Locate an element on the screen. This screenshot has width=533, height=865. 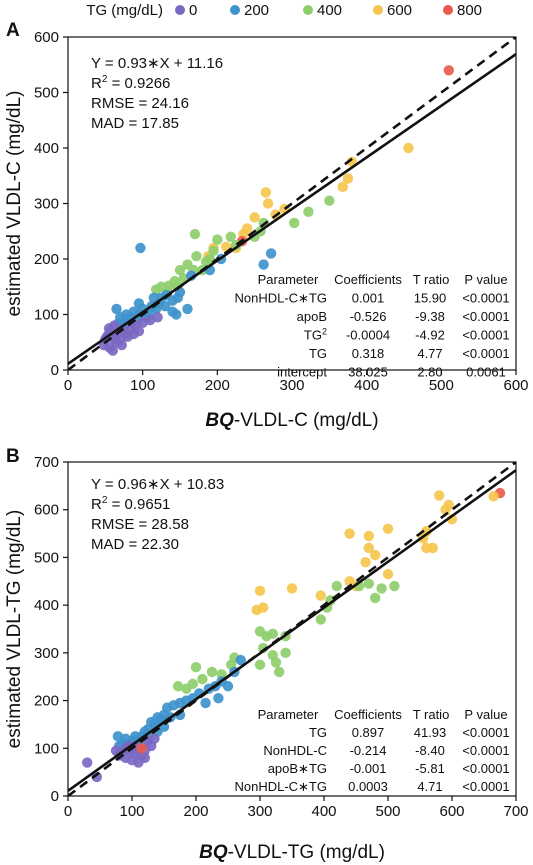
table-cell-t-ratio: 2.80 is located at coordinates (429, 372).